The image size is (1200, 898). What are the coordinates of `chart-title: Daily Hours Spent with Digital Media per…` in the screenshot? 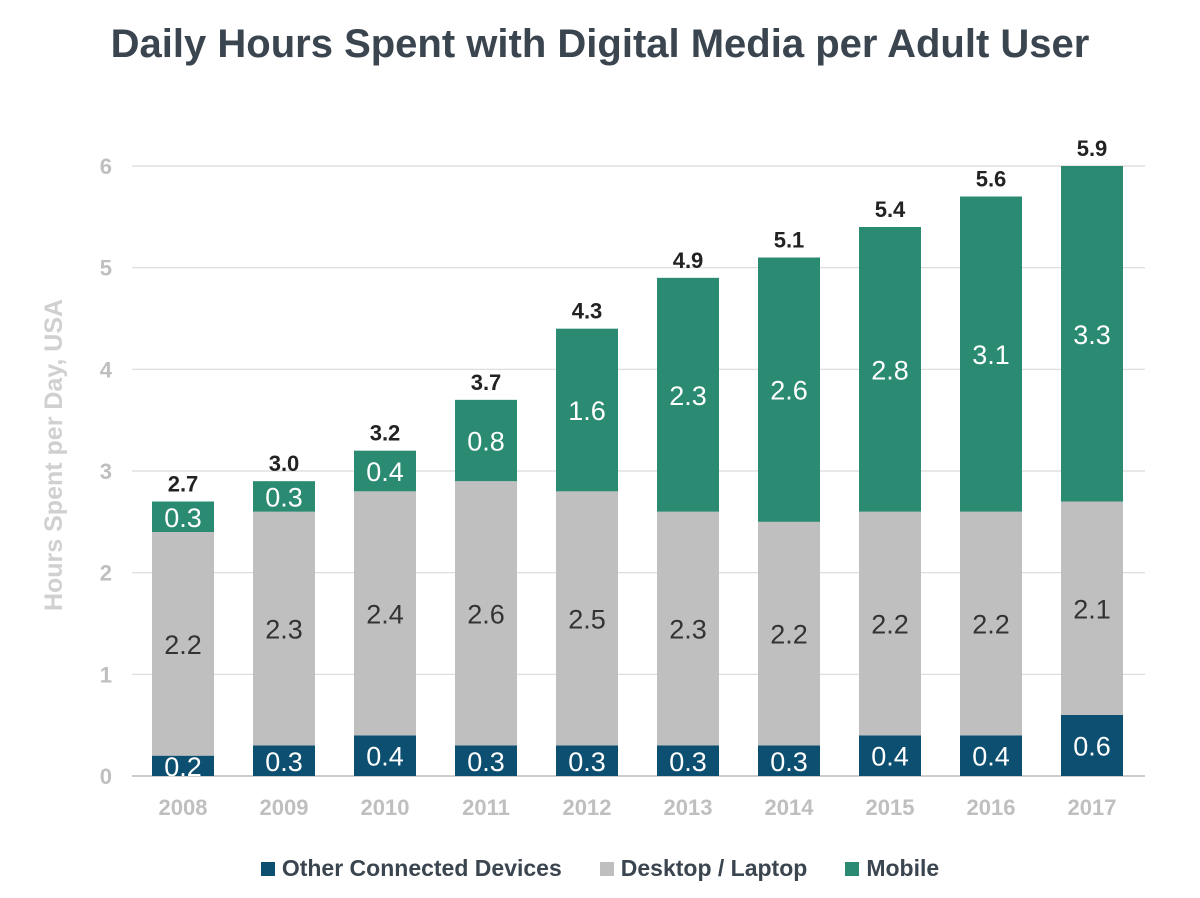 It's located at (600, 44).